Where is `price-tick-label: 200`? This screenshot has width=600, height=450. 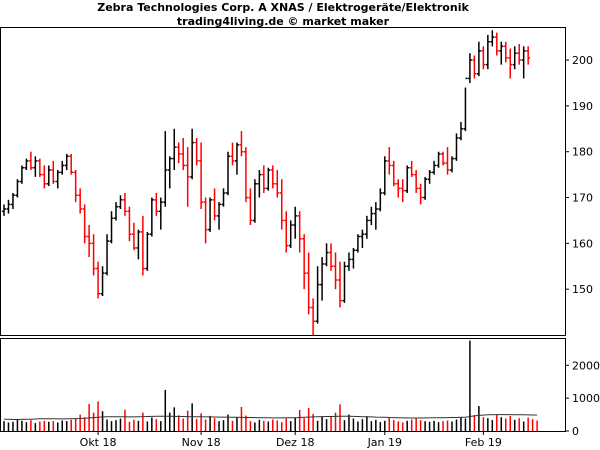 price-tick-label: 200 is located at coordinates (582, 60).